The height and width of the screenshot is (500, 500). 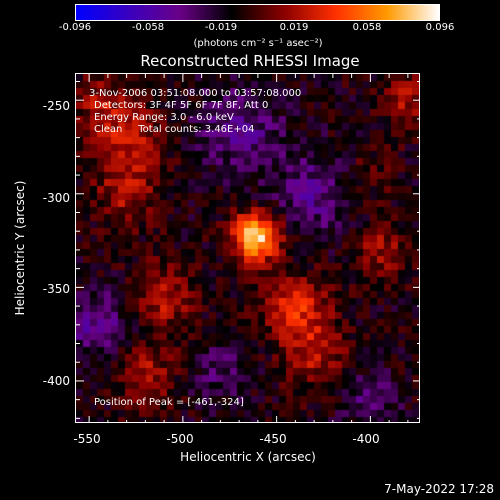 What do you see at coordinates (257, 12) in the screenshot?
I see `colorbar` at bounding box center [257, 12].